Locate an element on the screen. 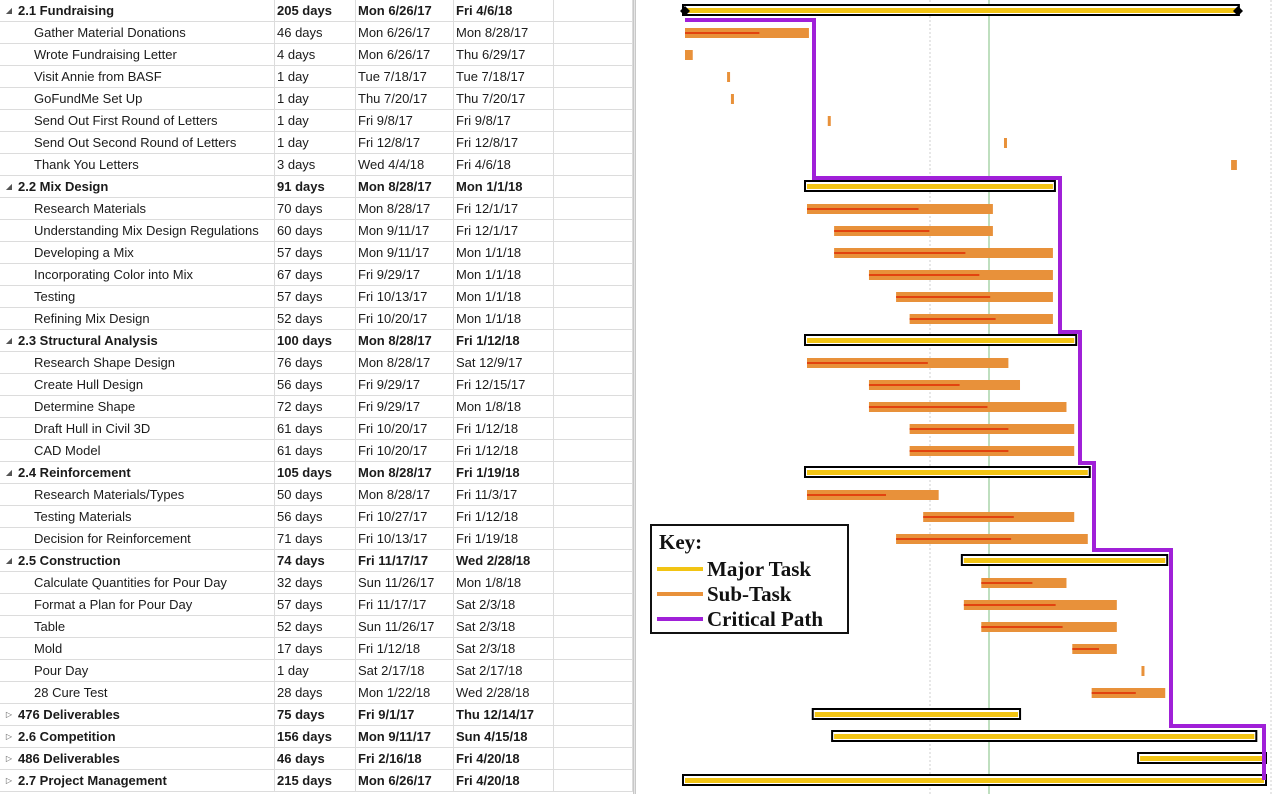  duration-cell: 215 days is located at coordinates (315, 781).